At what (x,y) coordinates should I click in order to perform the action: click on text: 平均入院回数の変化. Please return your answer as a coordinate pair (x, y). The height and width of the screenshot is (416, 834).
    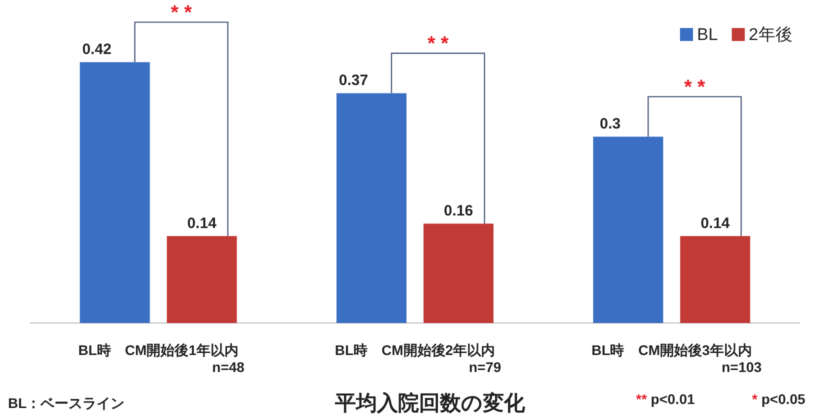
    Looking at the image, I should click on (430, 403).